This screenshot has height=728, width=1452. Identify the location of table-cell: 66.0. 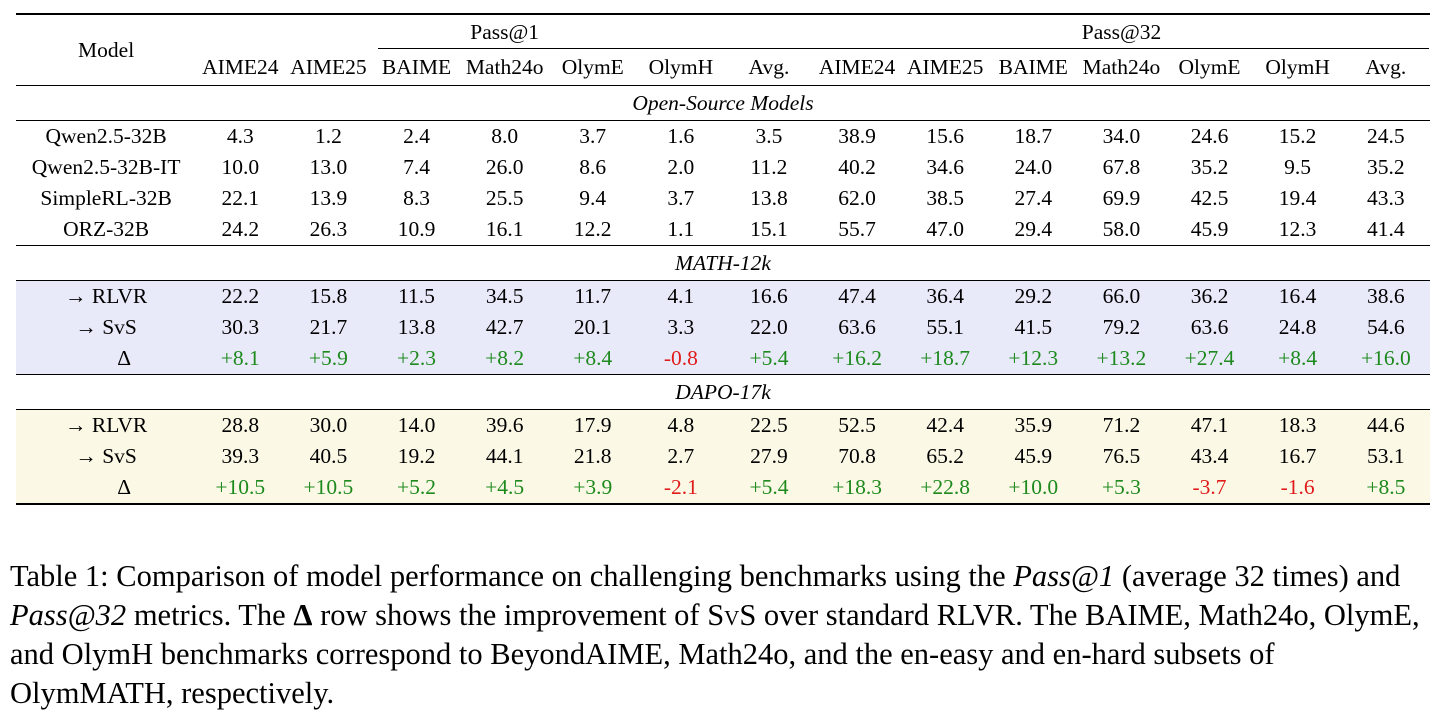
(1121, 296).